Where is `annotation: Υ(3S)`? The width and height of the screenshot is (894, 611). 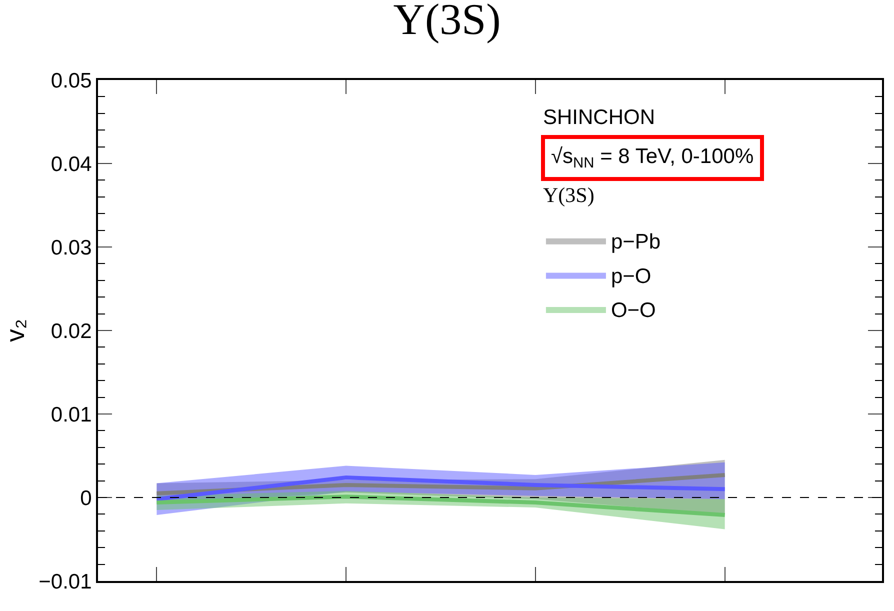 annotation: Υ(3S) is located at coordinates (568, 195).